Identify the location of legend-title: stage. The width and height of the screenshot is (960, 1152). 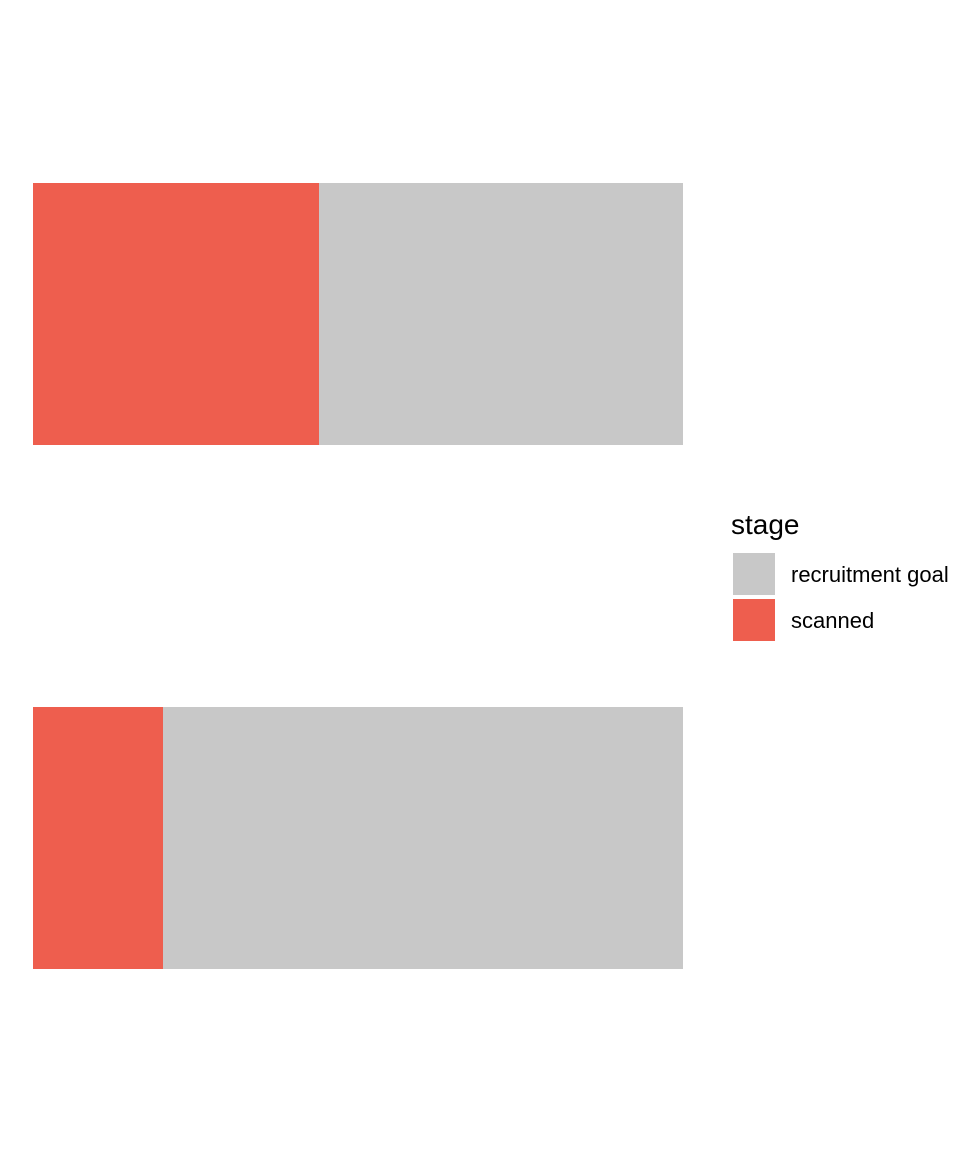
(765, 524).